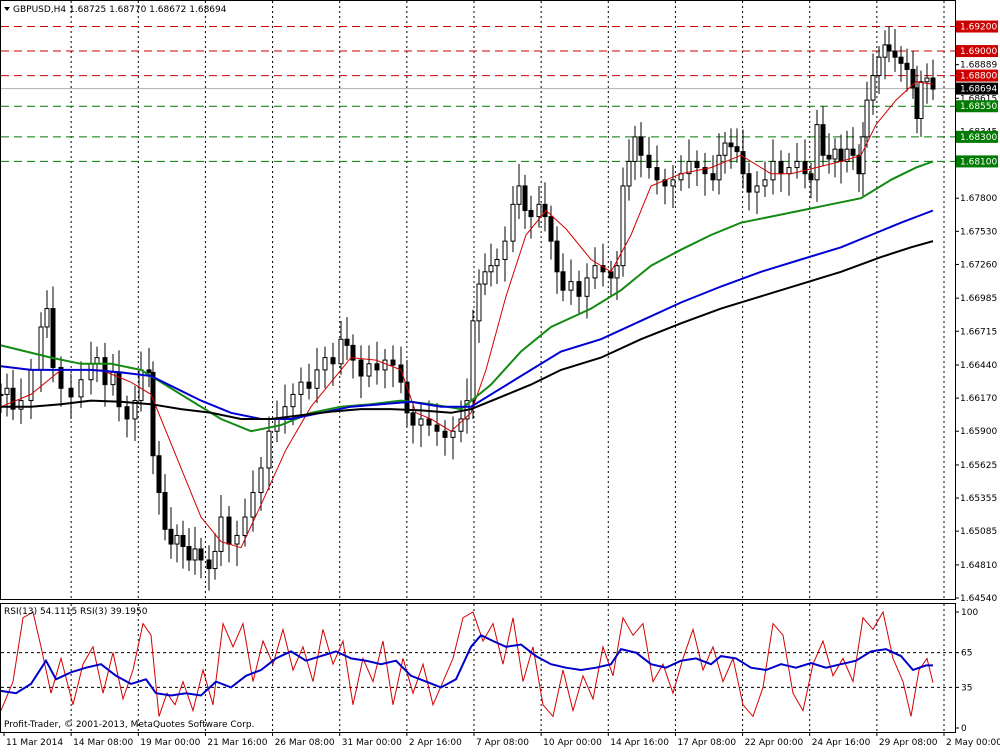  I want to click on x-tick-label: 11 Mar 2014, so click(34, 743).